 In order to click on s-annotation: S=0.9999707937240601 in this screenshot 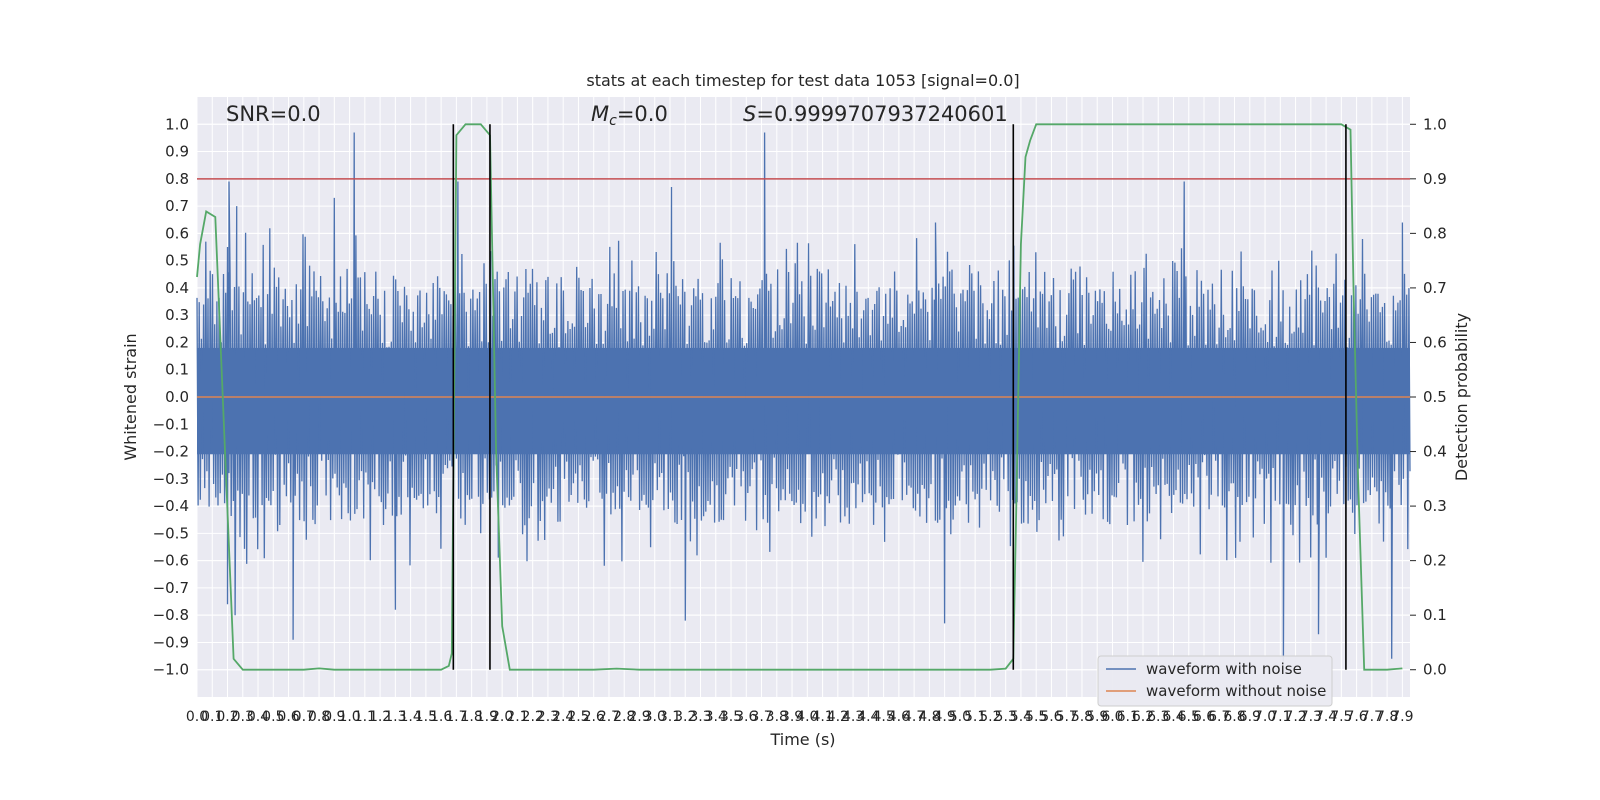, I will do `click(875, 114)`.